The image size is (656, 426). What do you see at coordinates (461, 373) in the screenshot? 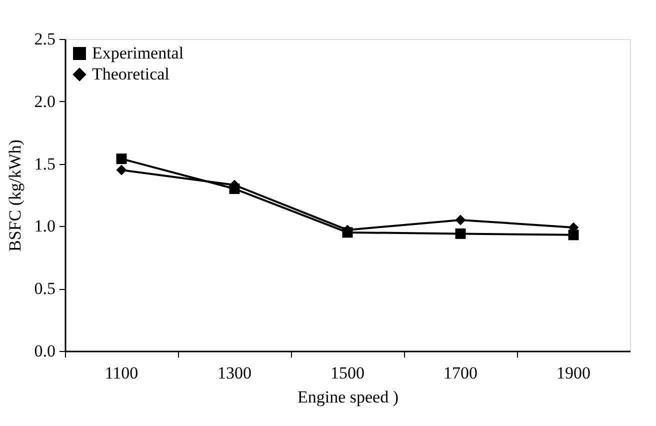
I see `x-tick-label: 1700` at bounding box center [461, 373].